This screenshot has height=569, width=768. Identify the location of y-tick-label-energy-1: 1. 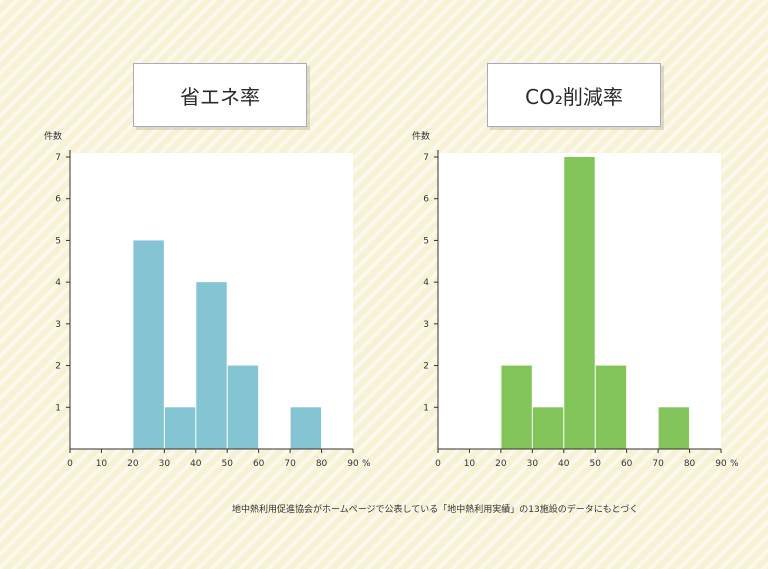
(58, 408).